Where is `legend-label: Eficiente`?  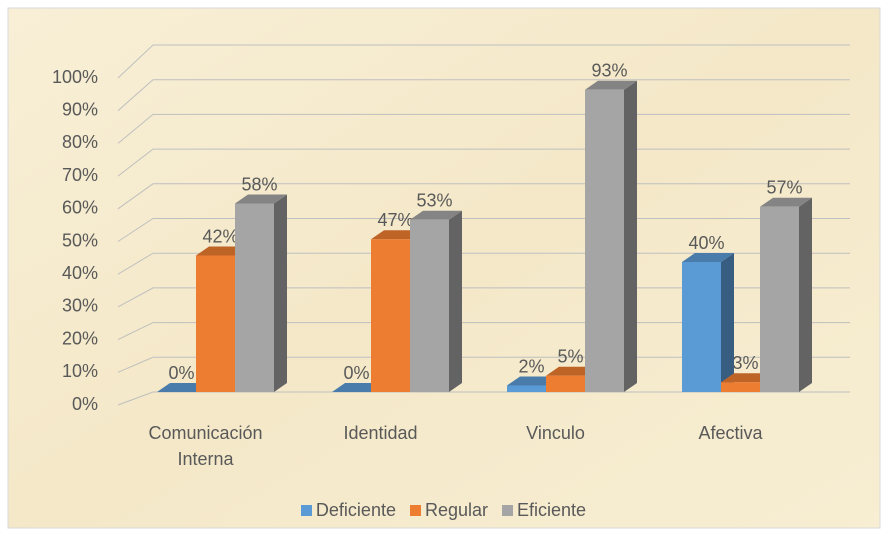
legend-label: Eficiente is located at coordinates (552, 510).